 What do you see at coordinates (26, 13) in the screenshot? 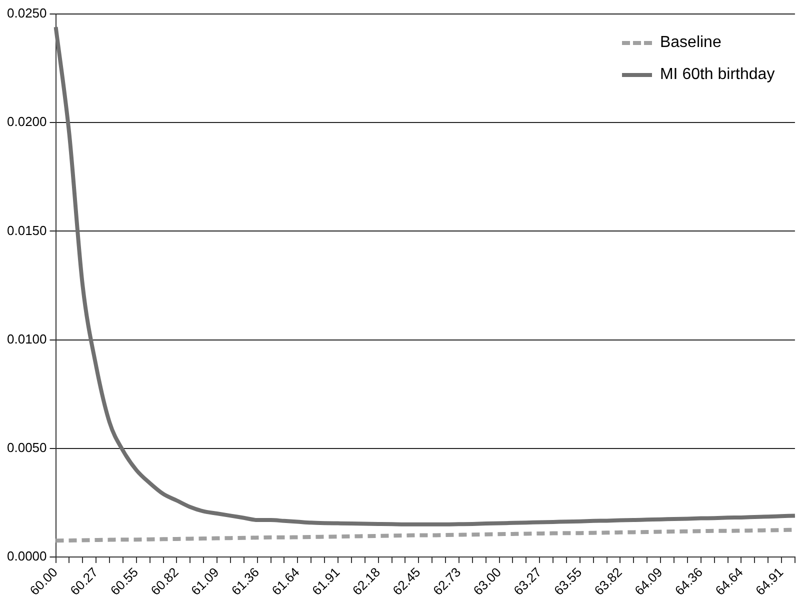
I see `y-tick-label: 0.0250` at bounding box center [26, 13].